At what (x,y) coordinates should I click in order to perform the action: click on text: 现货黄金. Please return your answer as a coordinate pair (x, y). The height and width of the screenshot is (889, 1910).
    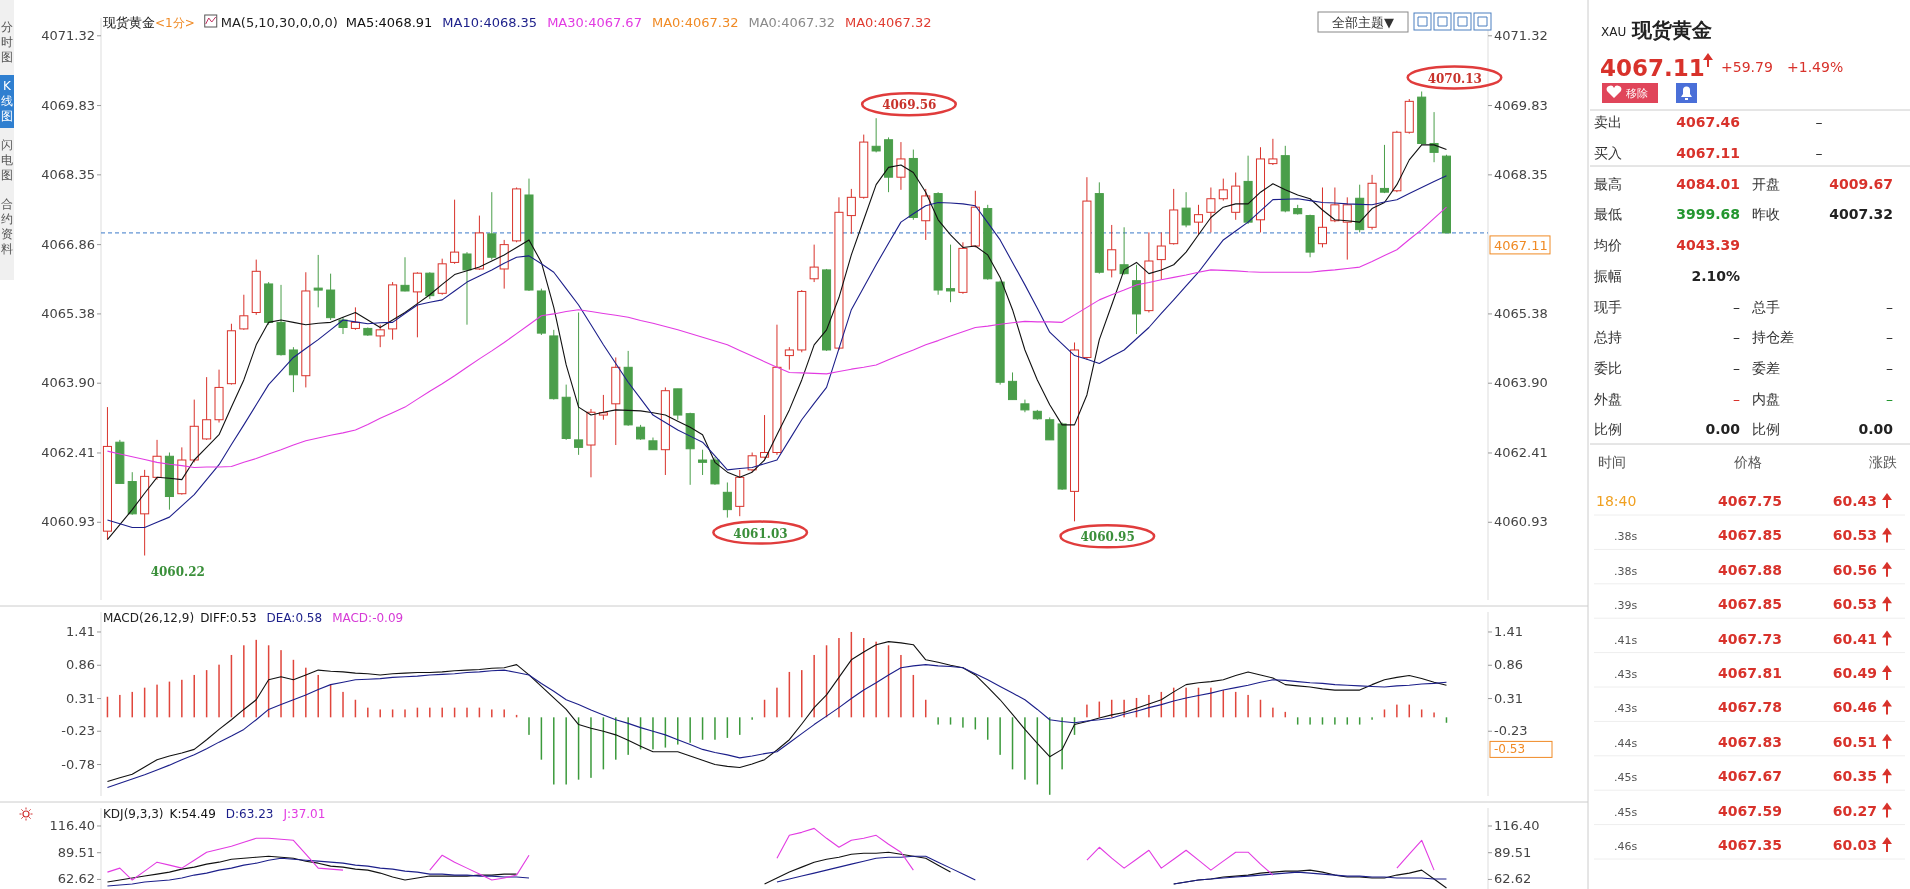
    Looking at the image, I should click on (1672, 30).